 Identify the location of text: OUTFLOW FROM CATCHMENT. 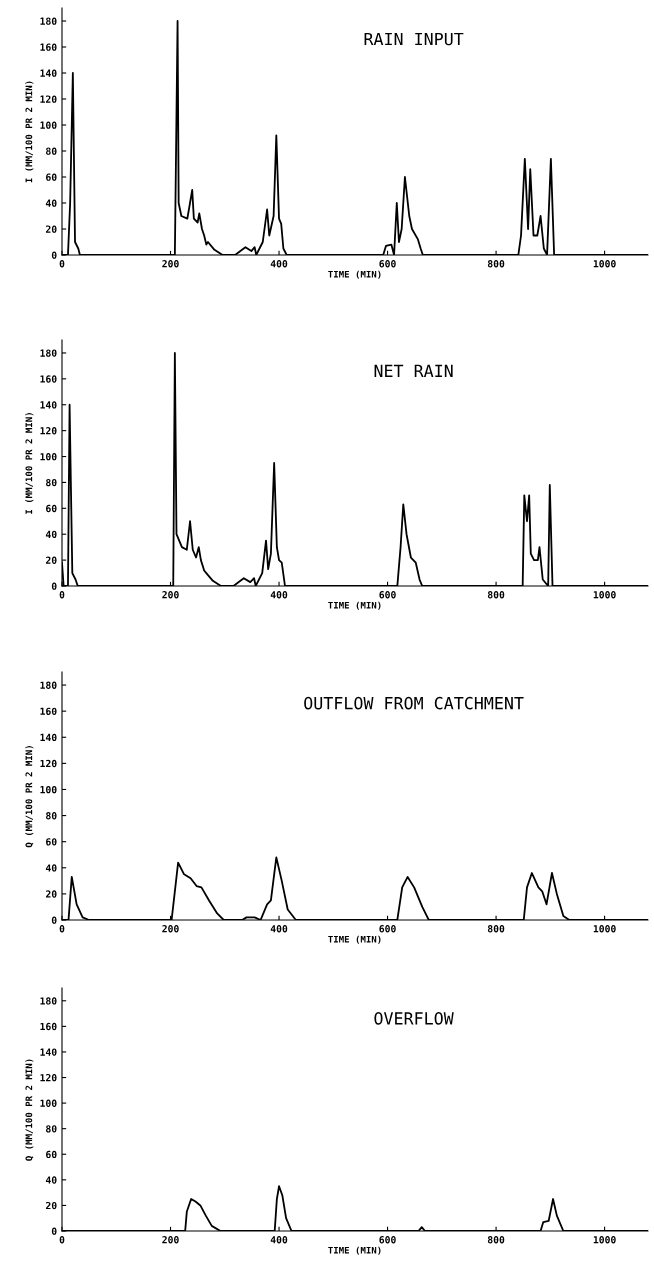
(414, 703).